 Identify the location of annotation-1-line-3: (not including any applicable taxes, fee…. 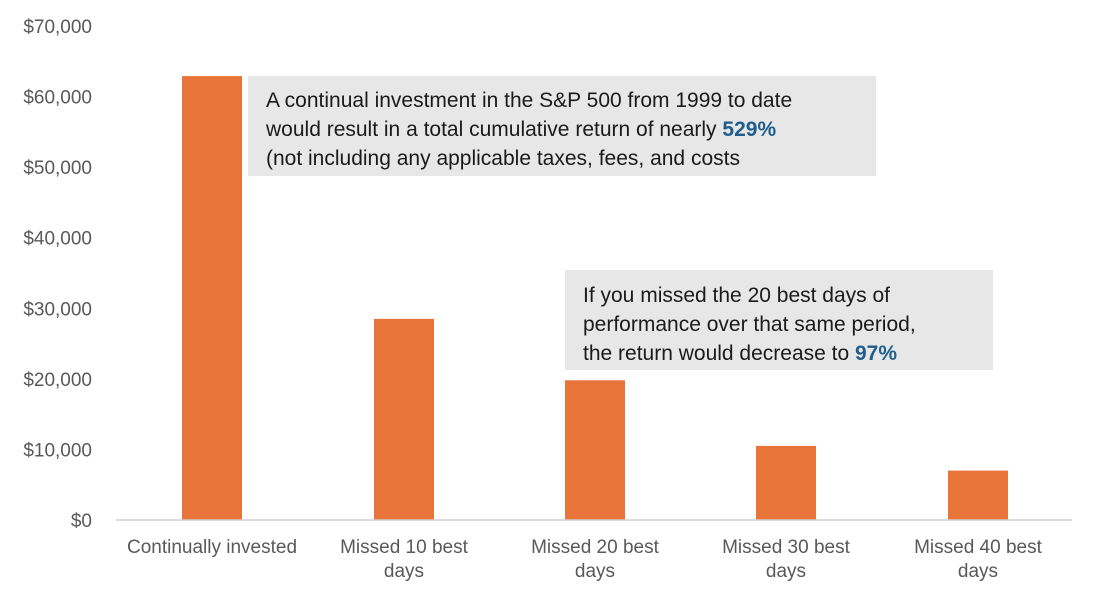
(503, 158).